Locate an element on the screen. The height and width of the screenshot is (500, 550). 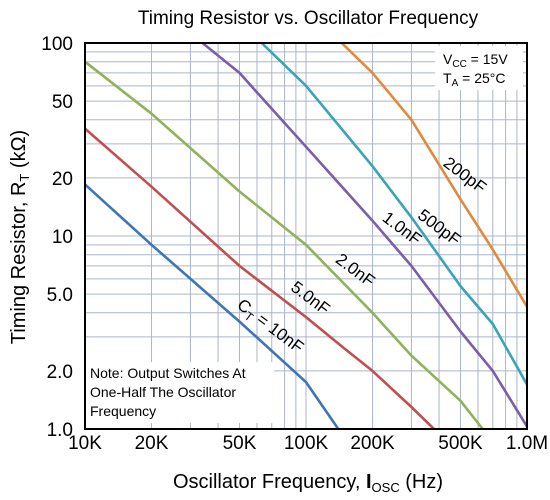
condition-ta: TA = 25°C is located at coordinates (474, 79).